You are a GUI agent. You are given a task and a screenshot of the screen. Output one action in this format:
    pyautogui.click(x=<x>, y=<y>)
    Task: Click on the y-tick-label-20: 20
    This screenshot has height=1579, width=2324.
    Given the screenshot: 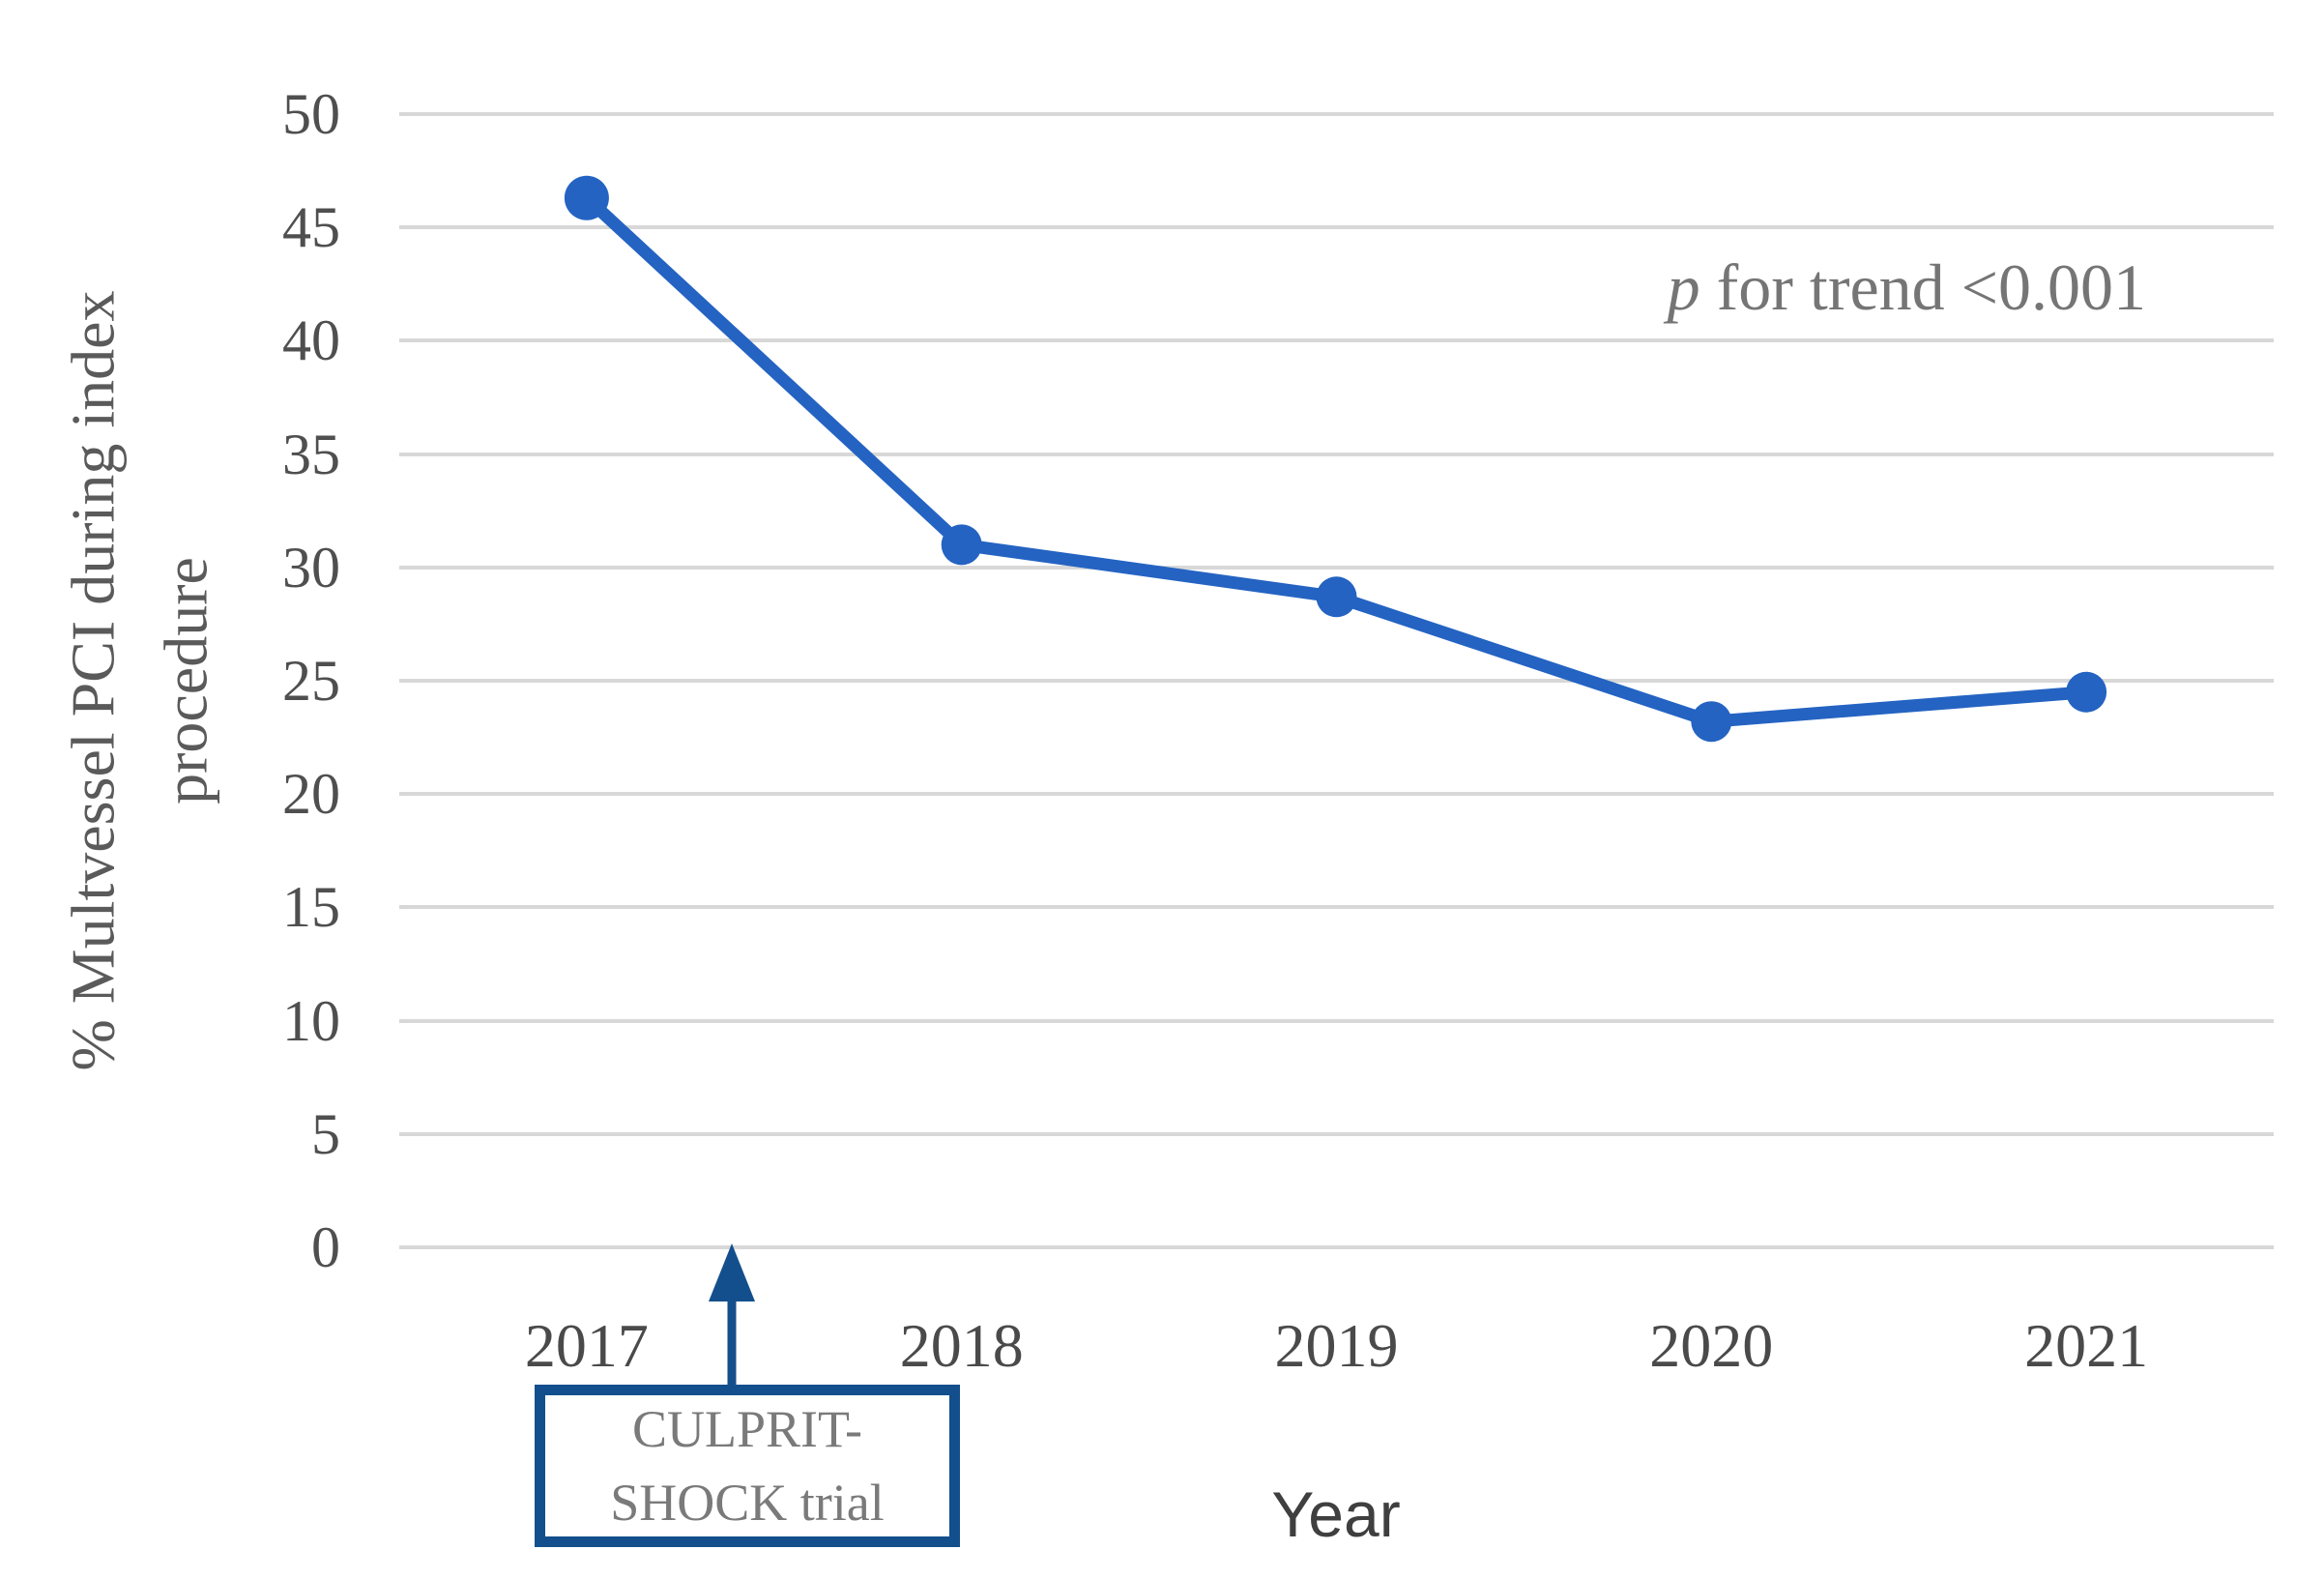 What is the action you would take?
    pyautogui.click(x=311, y=795)
    